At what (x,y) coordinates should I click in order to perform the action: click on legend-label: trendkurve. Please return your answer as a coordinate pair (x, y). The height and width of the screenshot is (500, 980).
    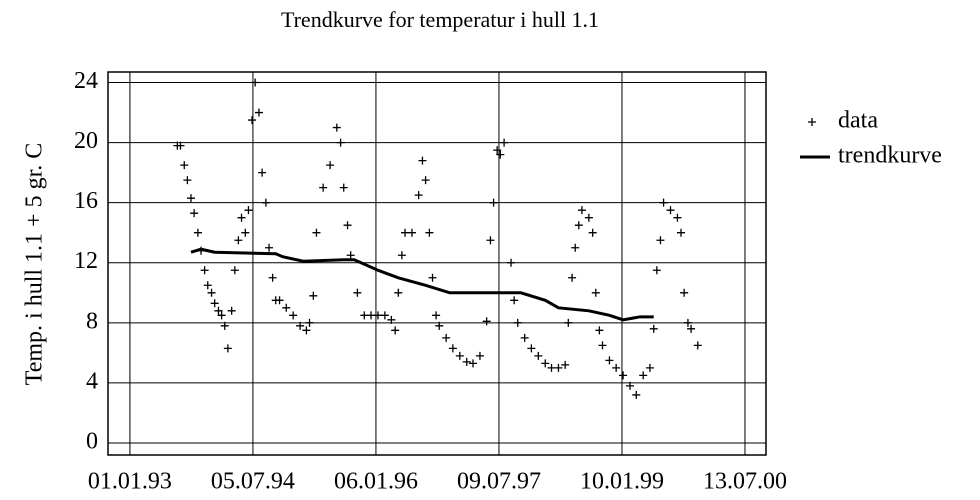
    Looking at the image, I should click on (890, 156).